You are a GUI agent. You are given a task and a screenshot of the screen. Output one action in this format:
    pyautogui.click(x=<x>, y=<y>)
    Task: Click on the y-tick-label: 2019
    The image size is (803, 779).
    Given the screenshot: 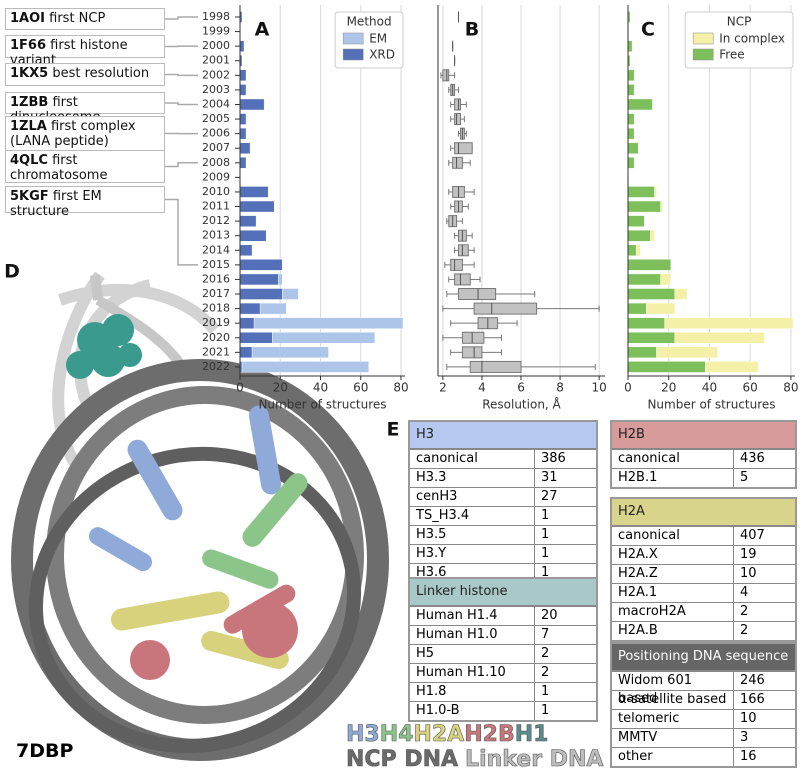 What is the action you would take?
    pyautogui.click(x=216, y=322)
    